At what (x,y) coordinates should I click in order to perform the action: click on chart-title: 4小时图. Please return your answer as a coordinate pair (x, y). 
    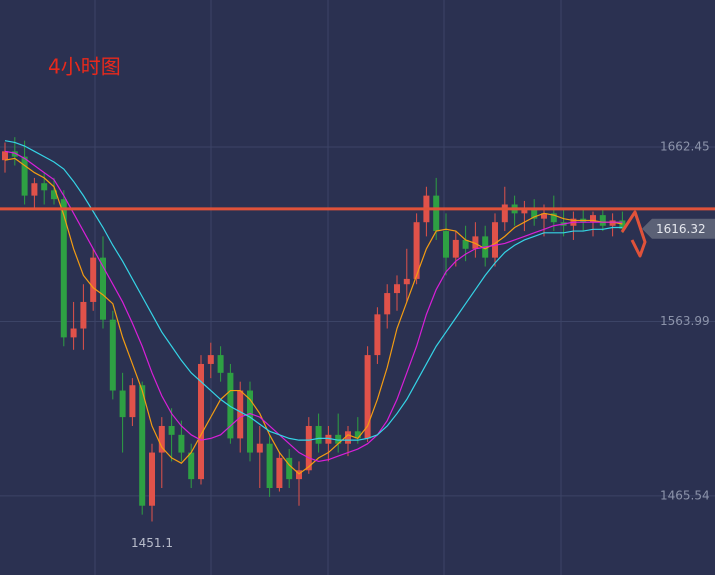
    Looking at the image, I should click on (84, 67).